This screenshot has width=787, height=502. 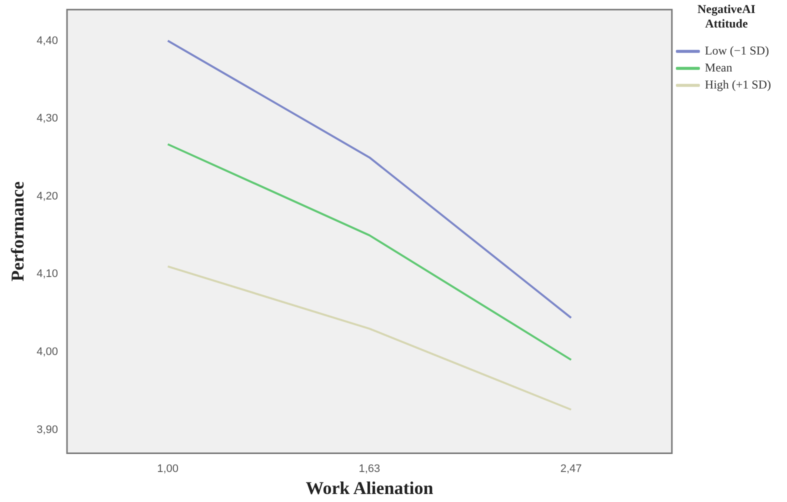 I want to click on y-tick-label: 4,30, so click(x=47, y=118).